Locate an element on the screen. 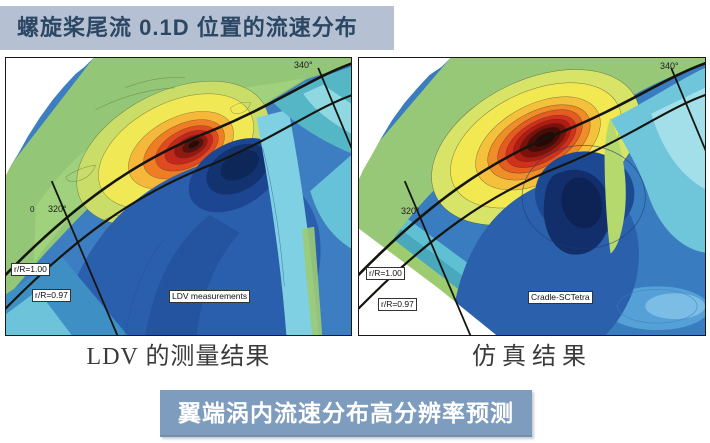 This screenshot has width=710, height=443. dataset-tag-ldv: LDV measurements is located at coordinates (210, 296).